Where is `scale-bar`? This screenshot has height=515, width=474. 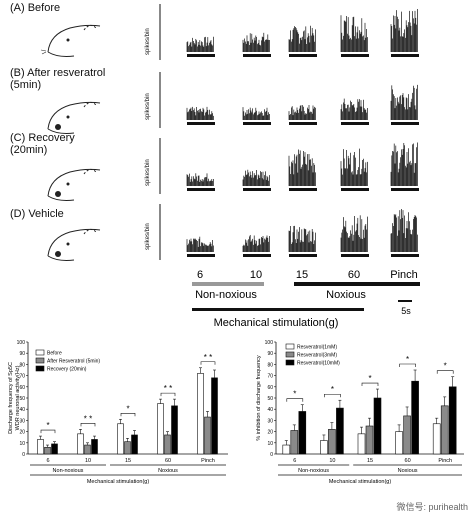
scale-bar is located at coordinates (405, 301).